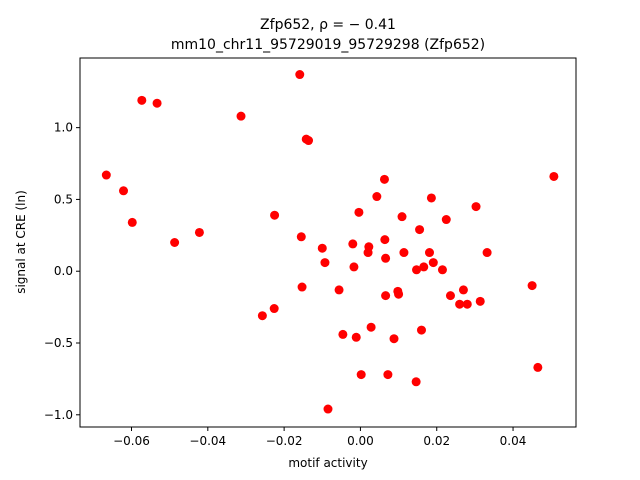  What do you see at coordinates (63, 199) in the screenshot?
I see `y-tick-label: 0.5` at bounding box center [63, 199].